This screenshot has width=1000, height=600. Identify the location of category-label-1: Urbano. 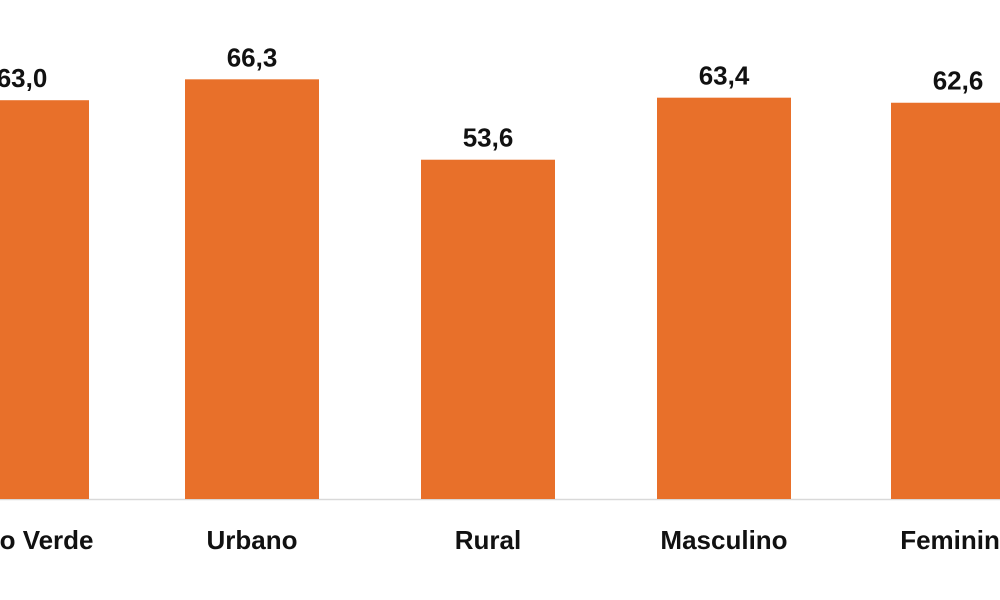
(252, 540).